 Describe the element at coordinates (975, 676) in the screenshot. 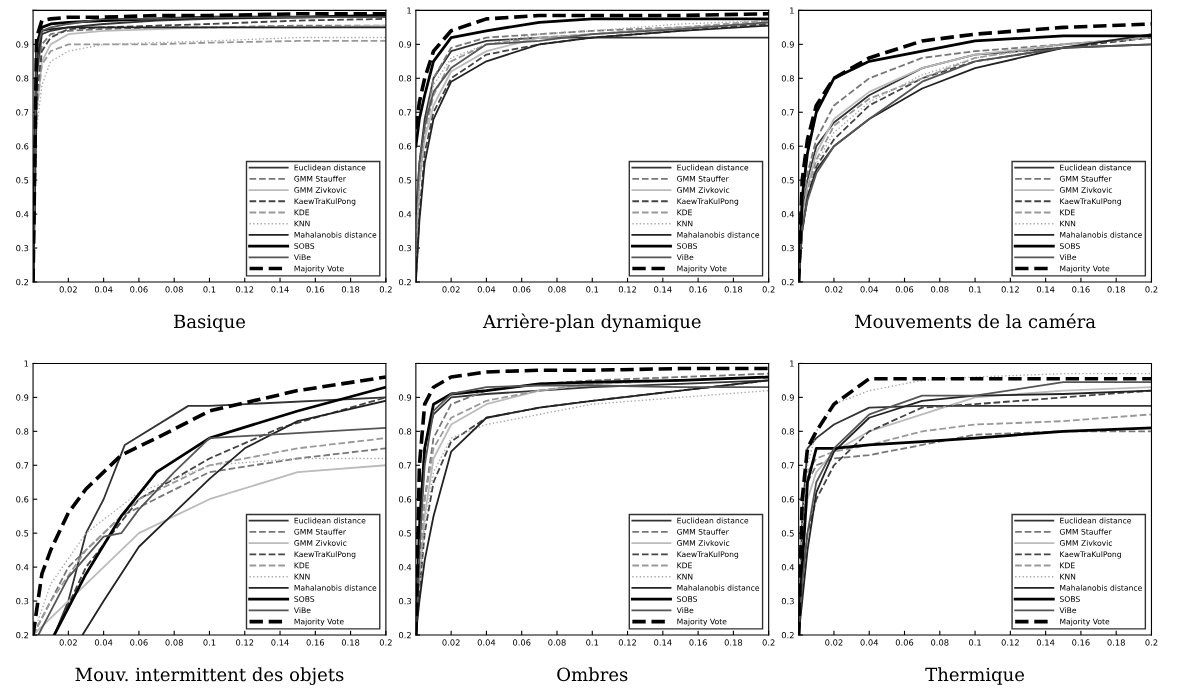

I see `text: Thermique` at that location.